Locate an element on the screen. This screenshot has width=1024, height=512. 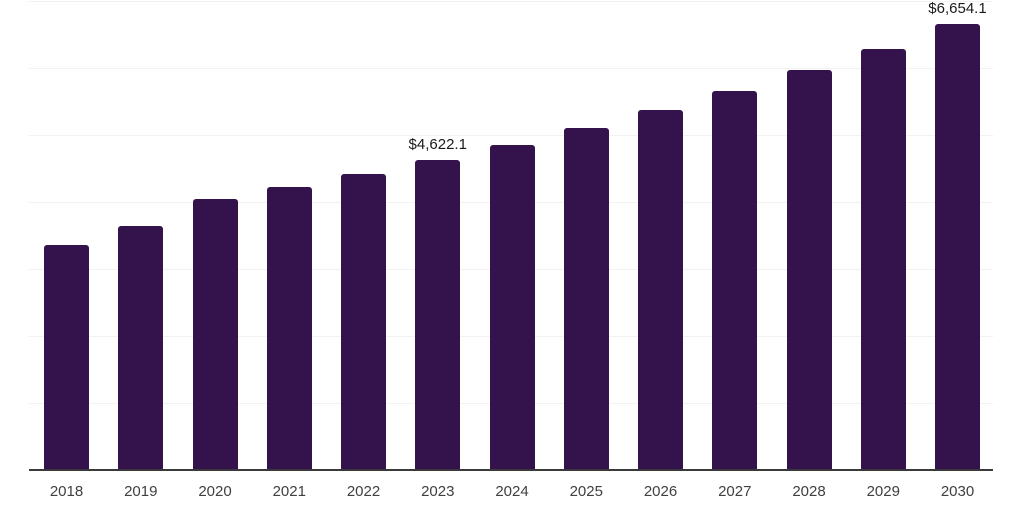
x-tick-2021: 2021 is located at coordinates (289, 491).